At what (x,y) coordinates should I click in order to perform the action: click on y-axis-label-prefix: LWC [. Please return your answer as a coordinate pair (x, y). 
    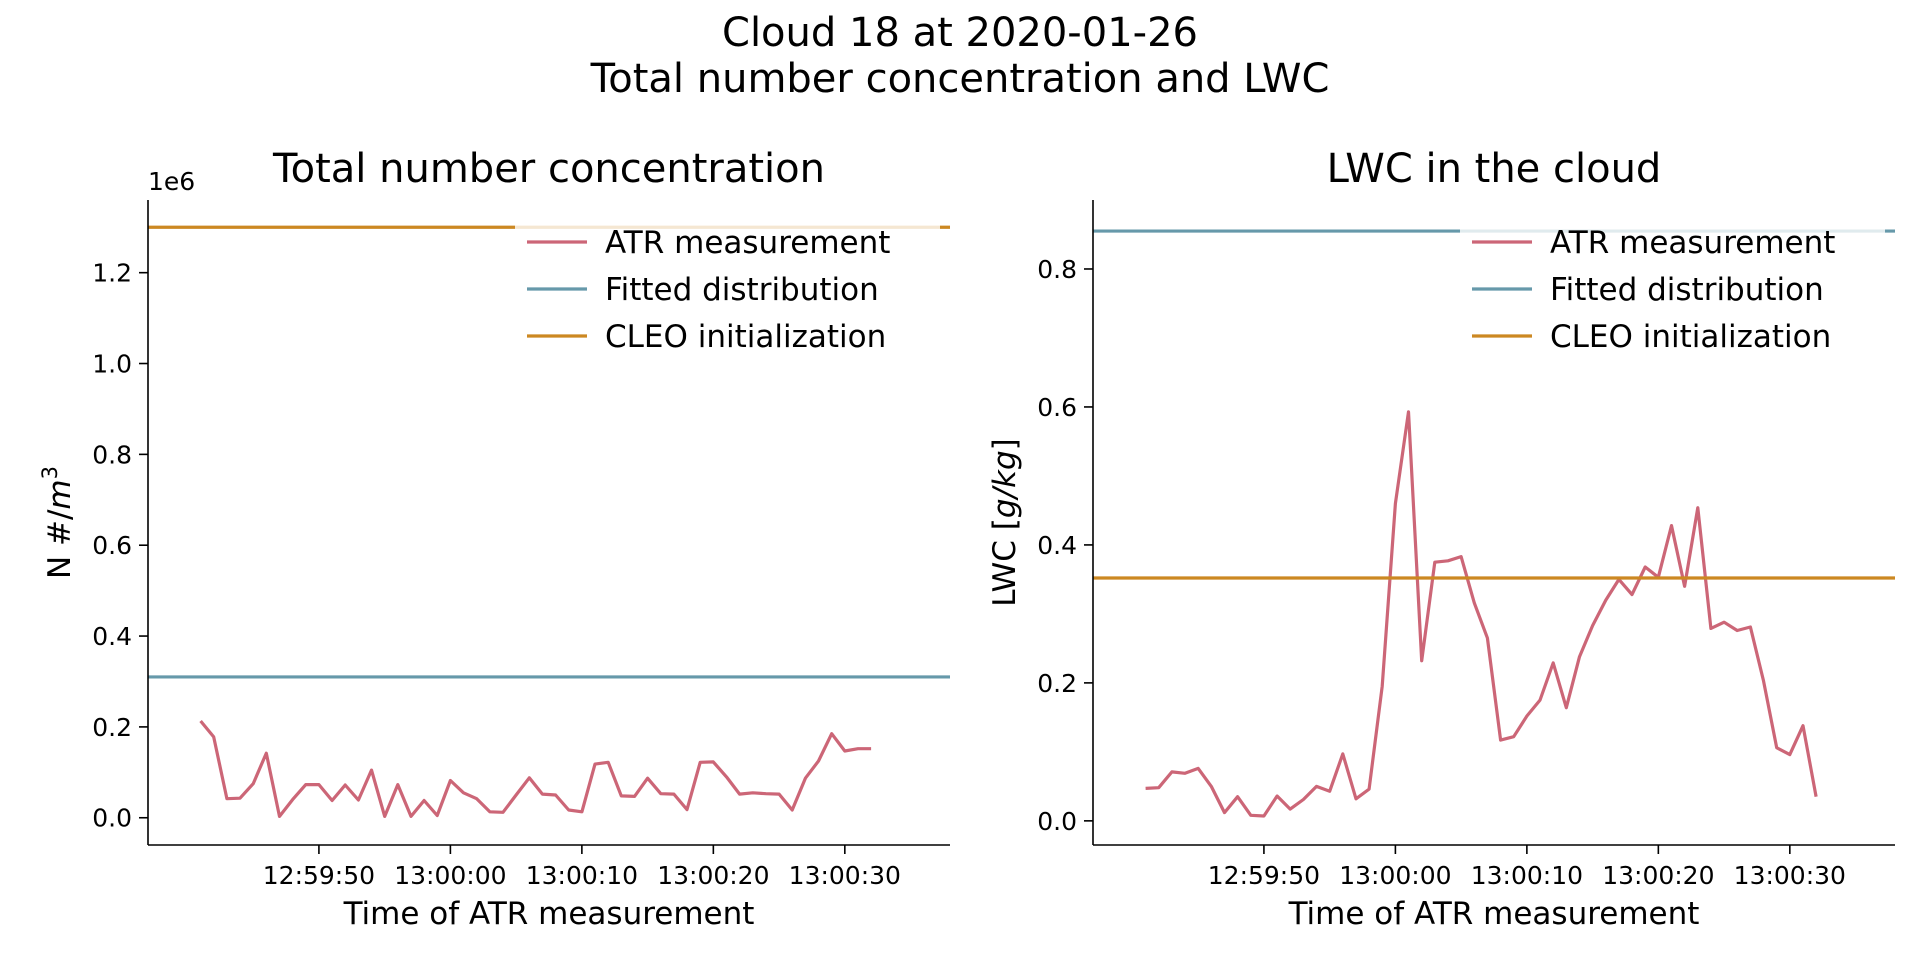
    Looking at the image, I should click on (1005, 562).